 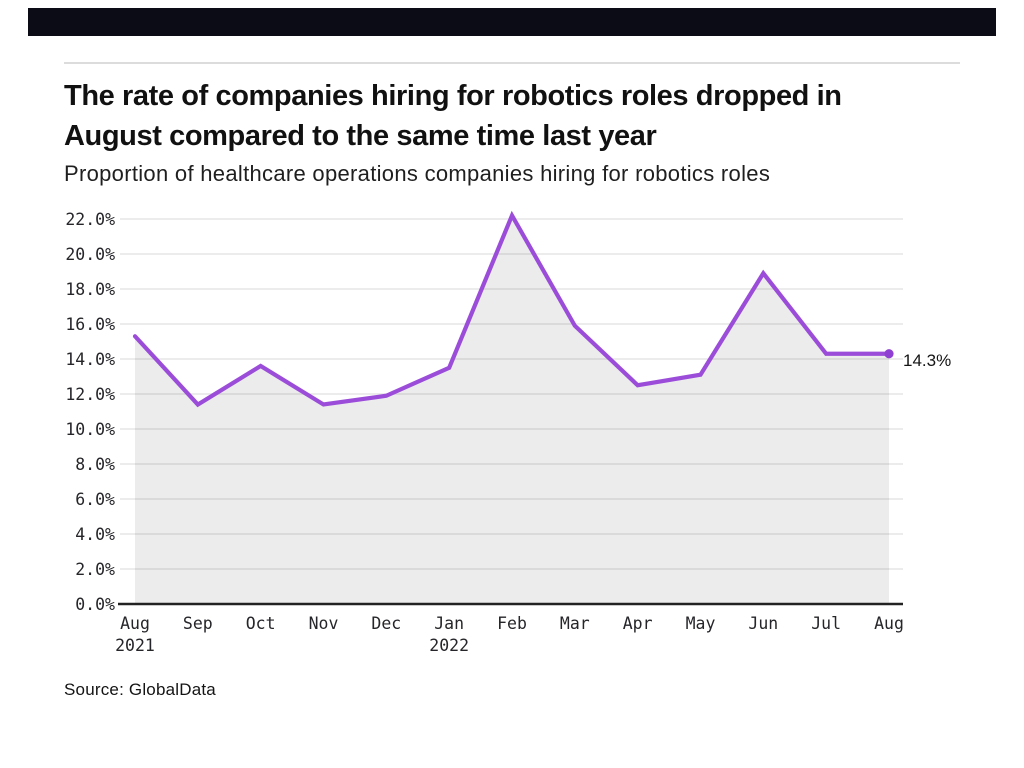 I want to click on x-axis-label: Dec, so click(x=386, y=623).